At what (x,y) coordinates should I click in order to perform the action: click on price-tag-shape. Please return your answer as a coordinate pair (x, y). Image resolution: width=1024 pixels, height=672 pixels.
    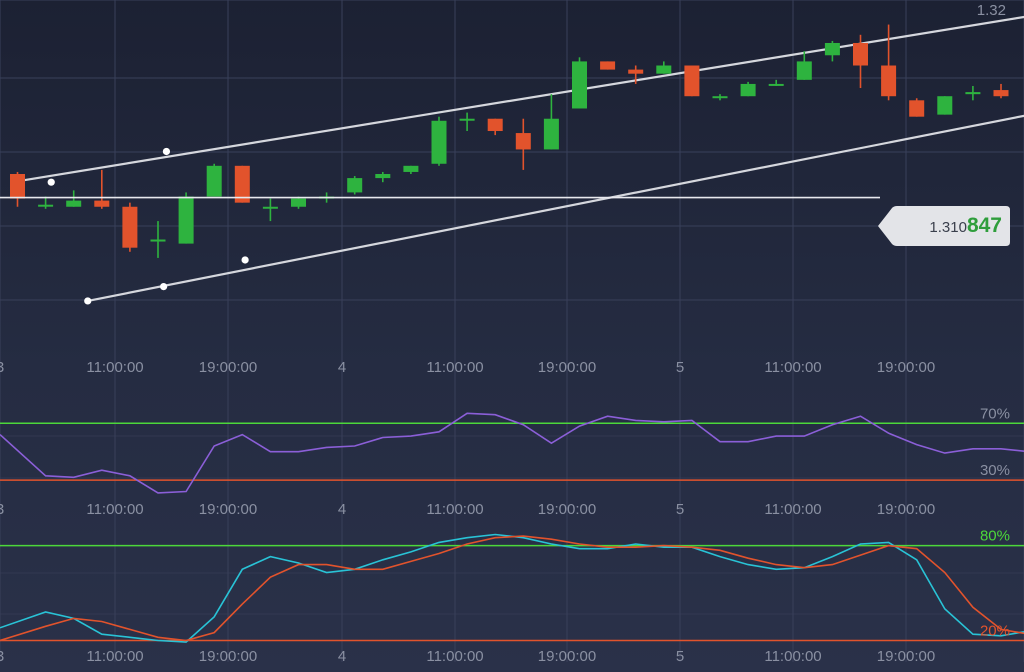
    Looking at the image, I should click on (944, 226).